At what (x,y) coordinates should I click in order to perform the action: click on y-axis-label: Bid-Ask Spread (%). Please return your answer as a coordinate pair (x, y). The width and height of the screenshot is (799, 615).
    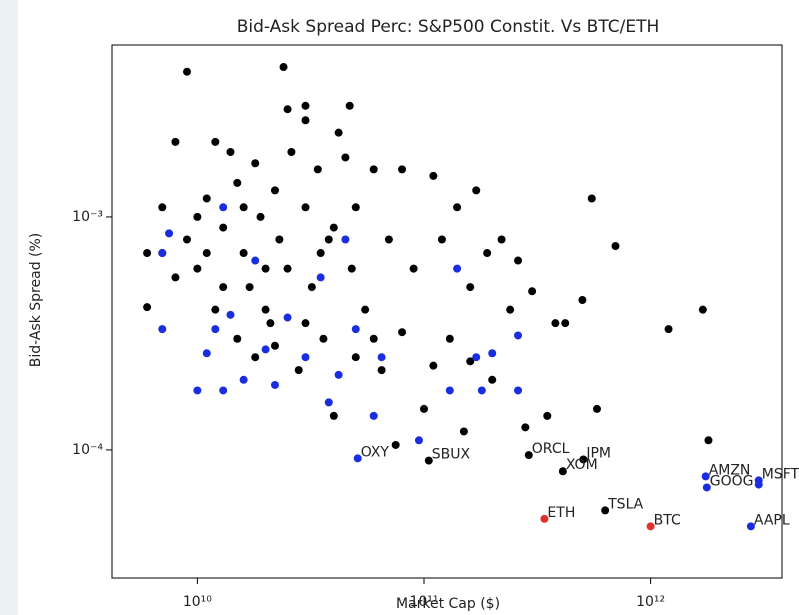
    Looking at the image, I should click on (36, 300).